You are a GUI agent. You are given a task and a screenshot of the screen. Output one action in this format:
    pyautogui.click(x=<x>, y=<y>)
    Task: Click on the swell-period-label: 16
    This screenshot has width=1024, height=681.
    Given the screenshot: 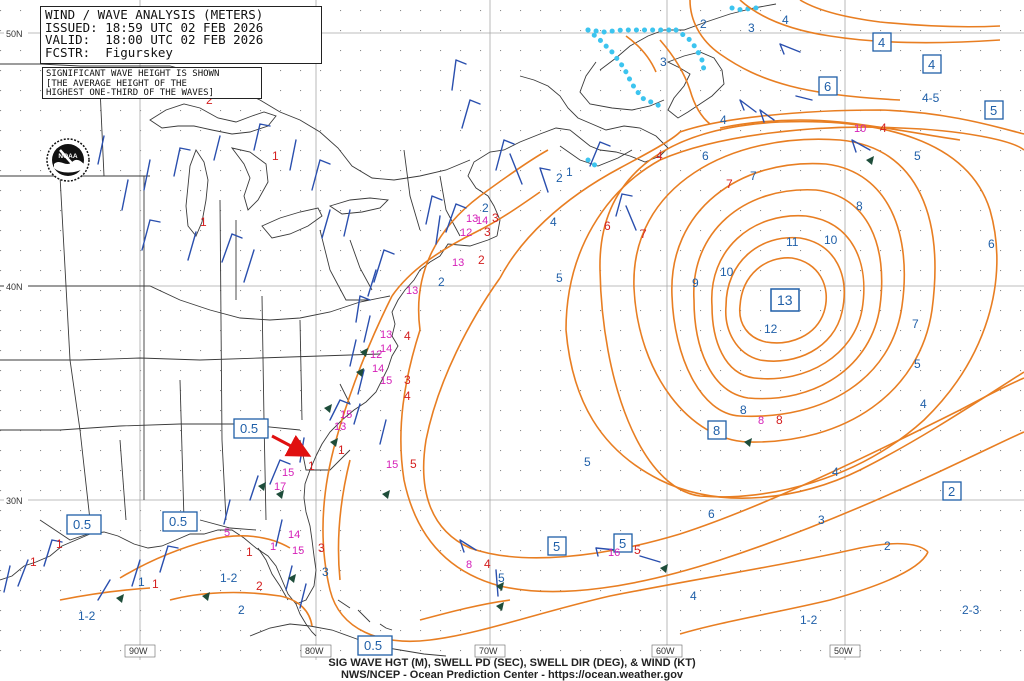 What is the action you would take?
    pyautogui.click(x=614, y=553)
    